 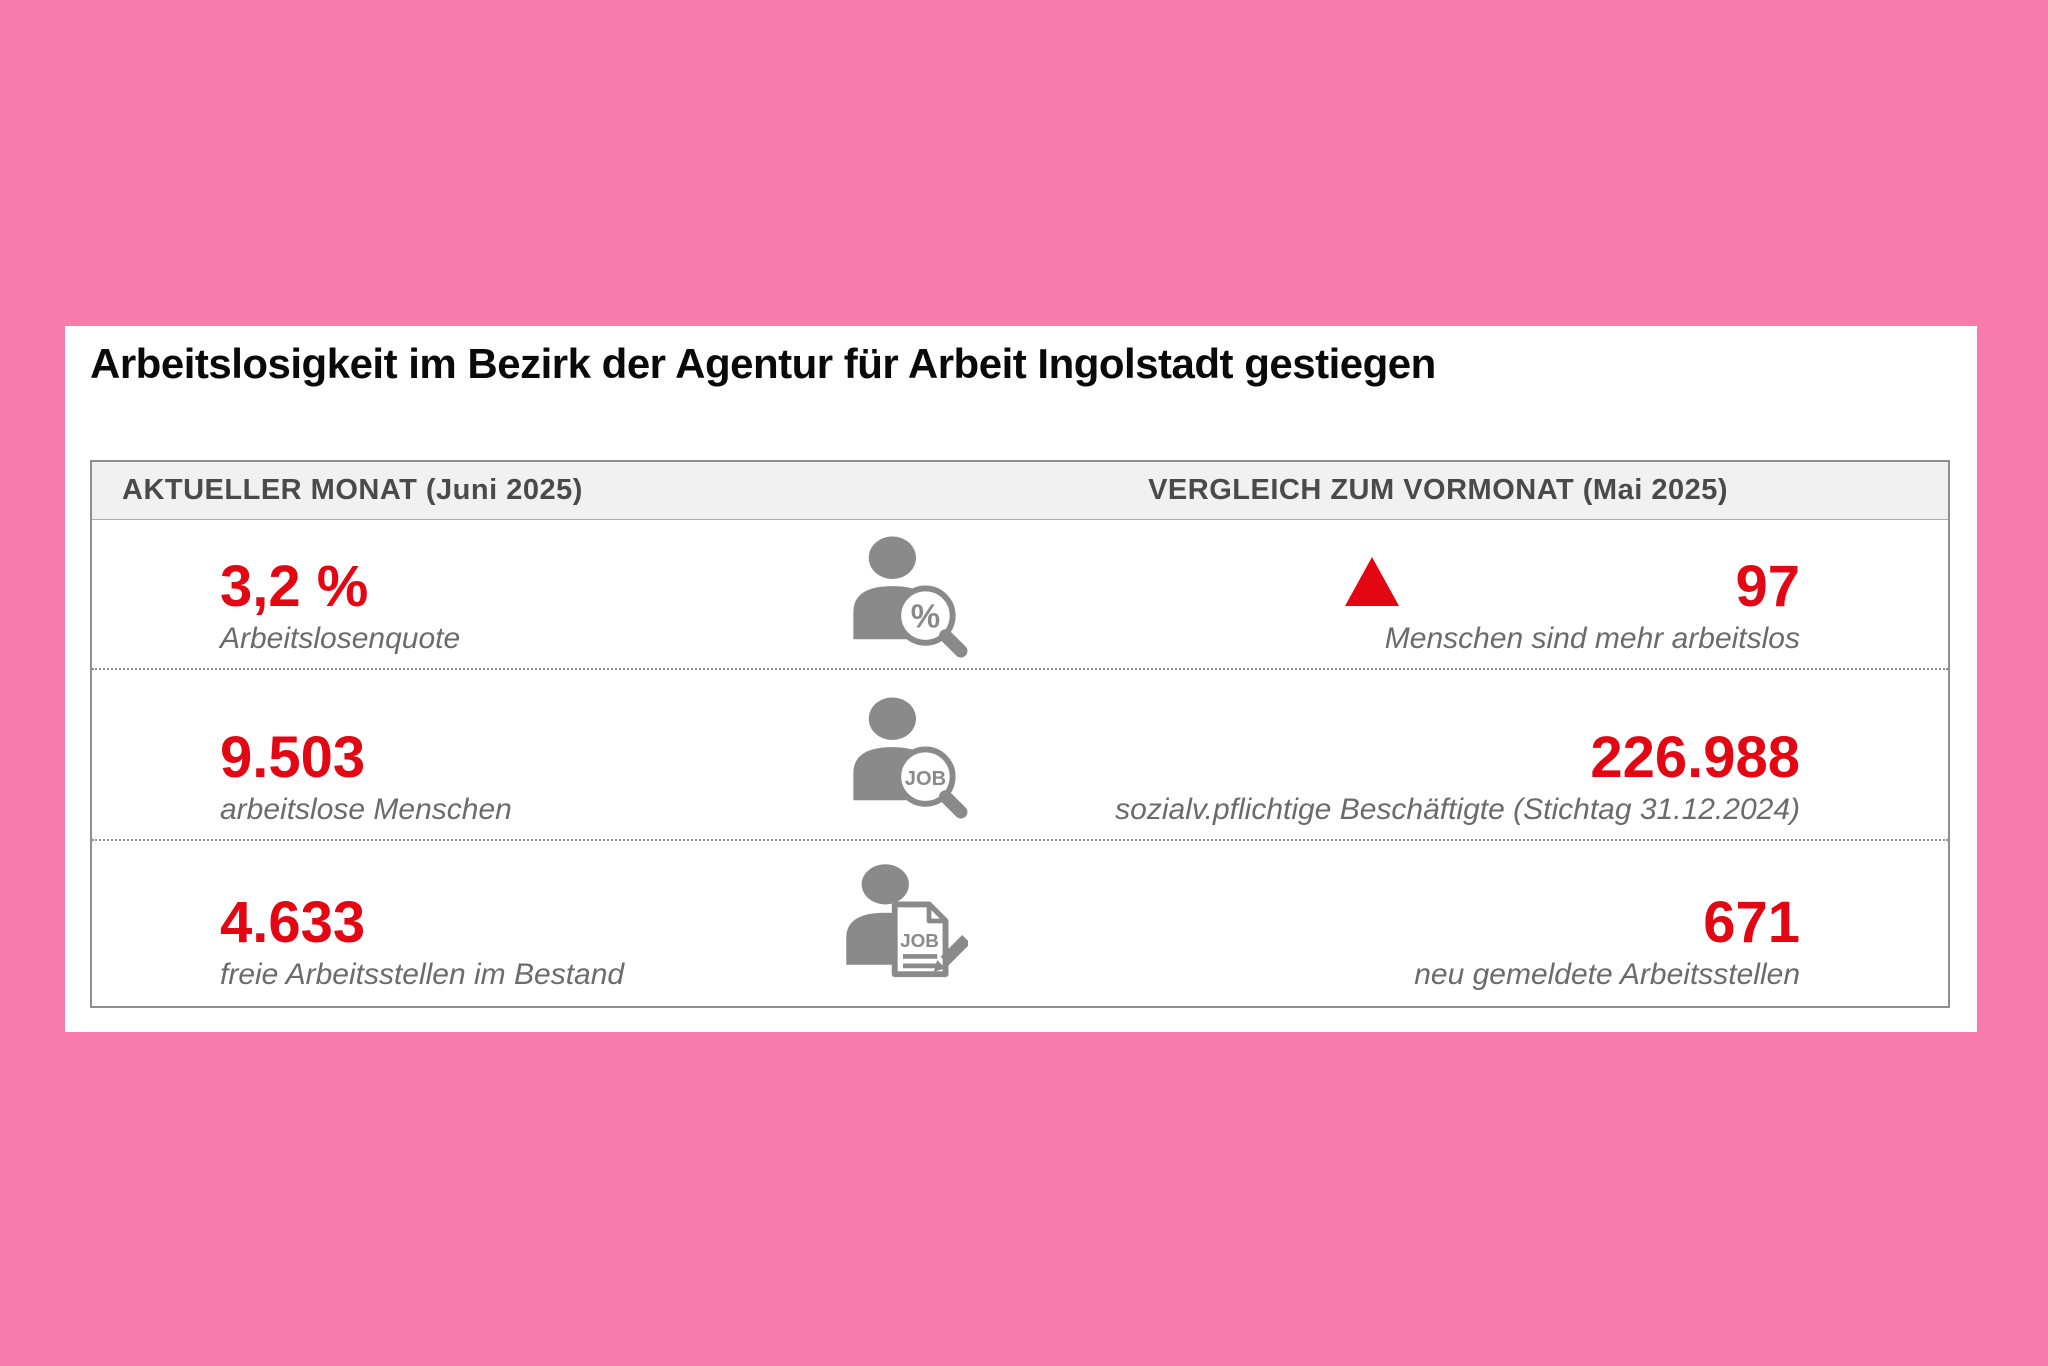 I want to click on current-month-cell: 4.633 freie Arbeitsstellen im Bestand, so click(x=422, y=922).